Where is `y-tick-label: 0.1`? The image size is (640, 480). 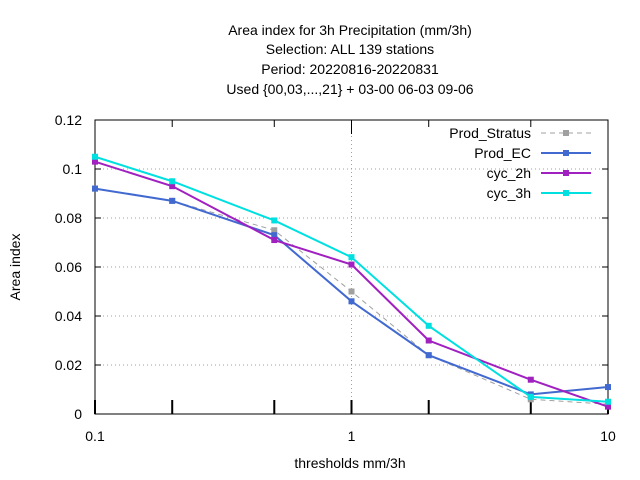
y-tick-label: 0.1 is located at coordinates (73, 169).